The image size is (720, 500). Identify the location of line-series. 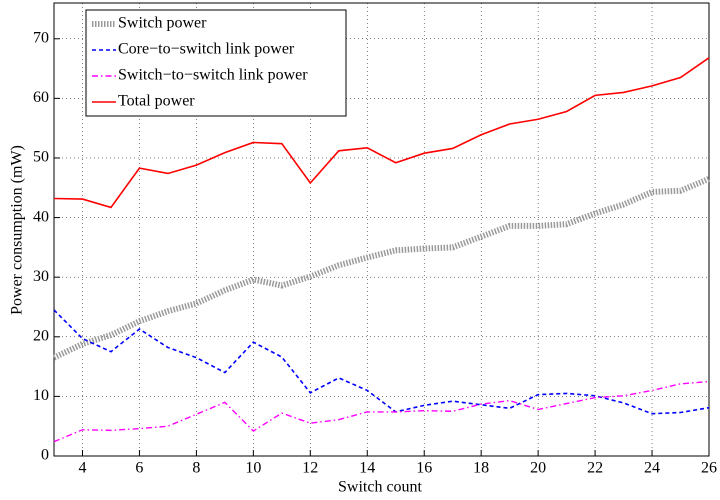
(381, 411).